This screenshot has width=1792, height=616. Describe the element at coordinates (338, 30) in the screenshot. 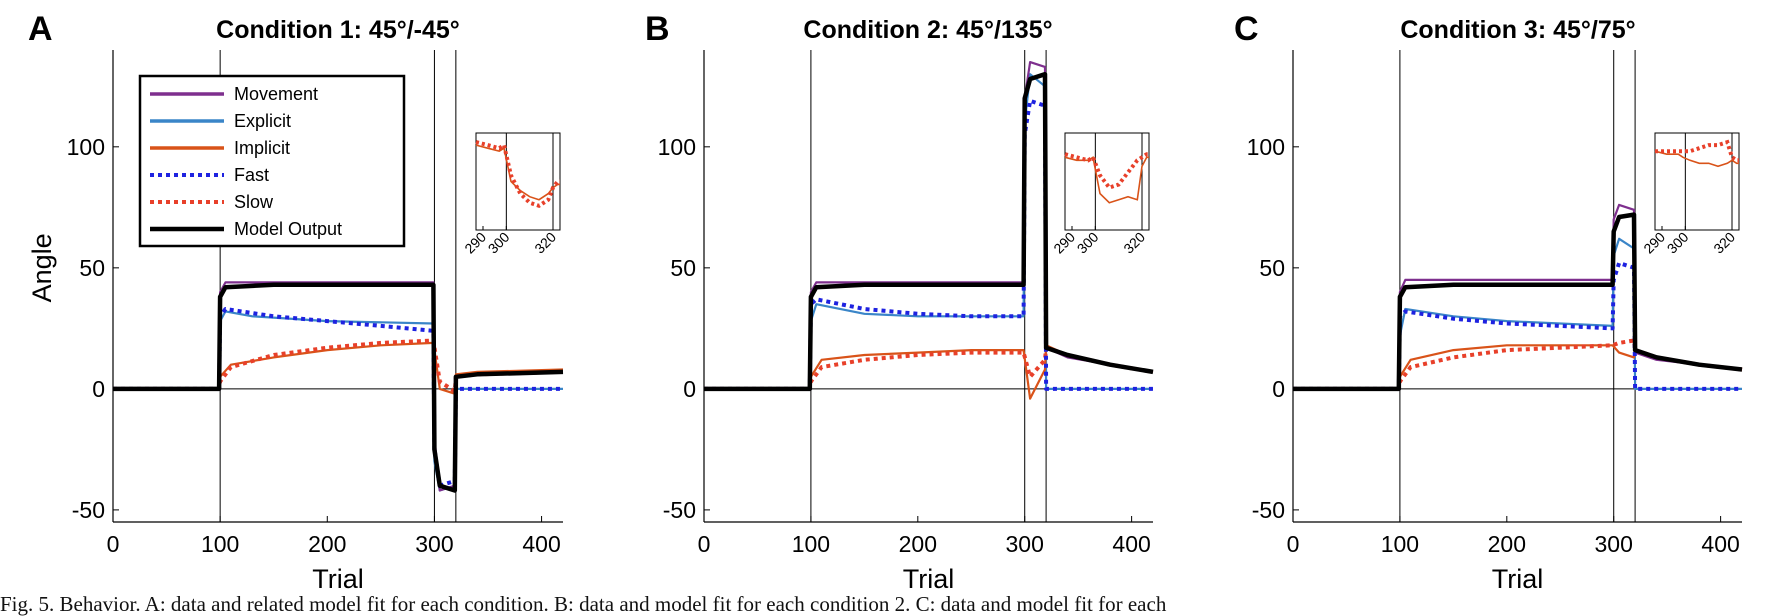

I see `panel-title: Condition 1: 45°/-45°` at that location.